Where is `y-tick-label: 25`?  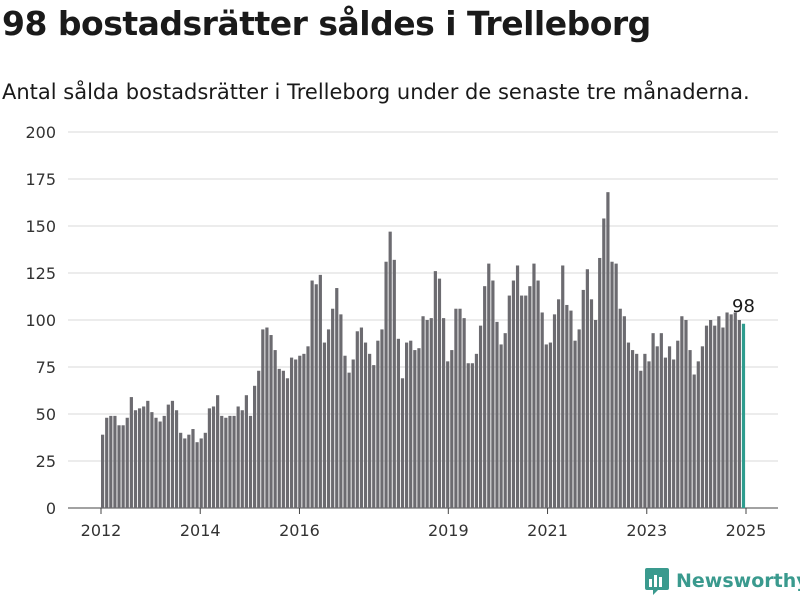
y-tick-label: 25 is located at coordinates (46, 461).